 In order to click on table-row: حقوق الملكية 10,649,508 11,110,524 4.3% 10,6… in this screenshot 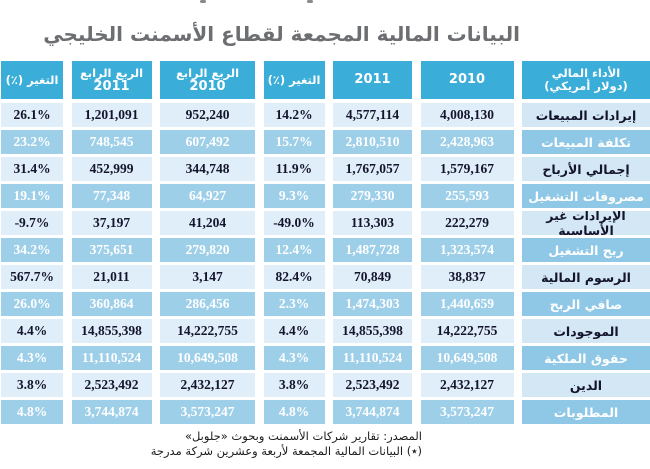, I will do `click(325, 358)`.